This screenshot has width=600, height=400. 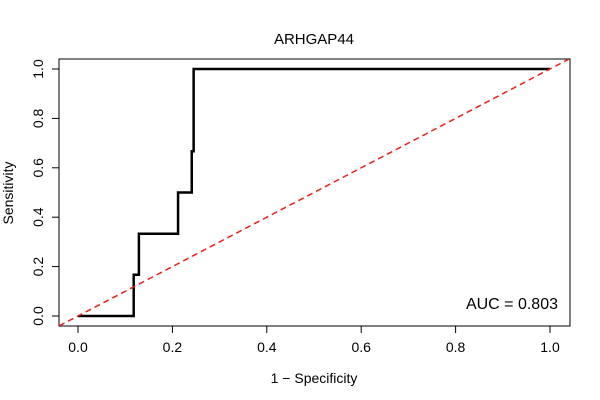 I want to click on x-tick-label: 0.8, so click(x=456, y=347).